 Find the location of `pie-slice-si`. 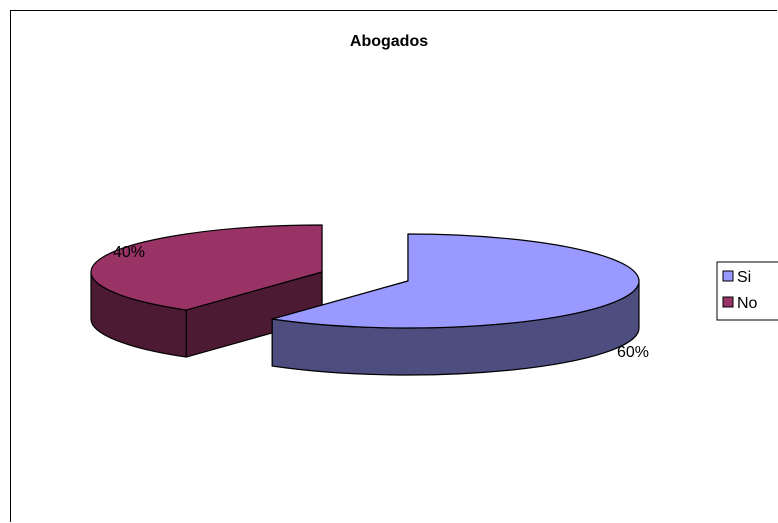

pie-slice-si is located at coordinates (455, 304).